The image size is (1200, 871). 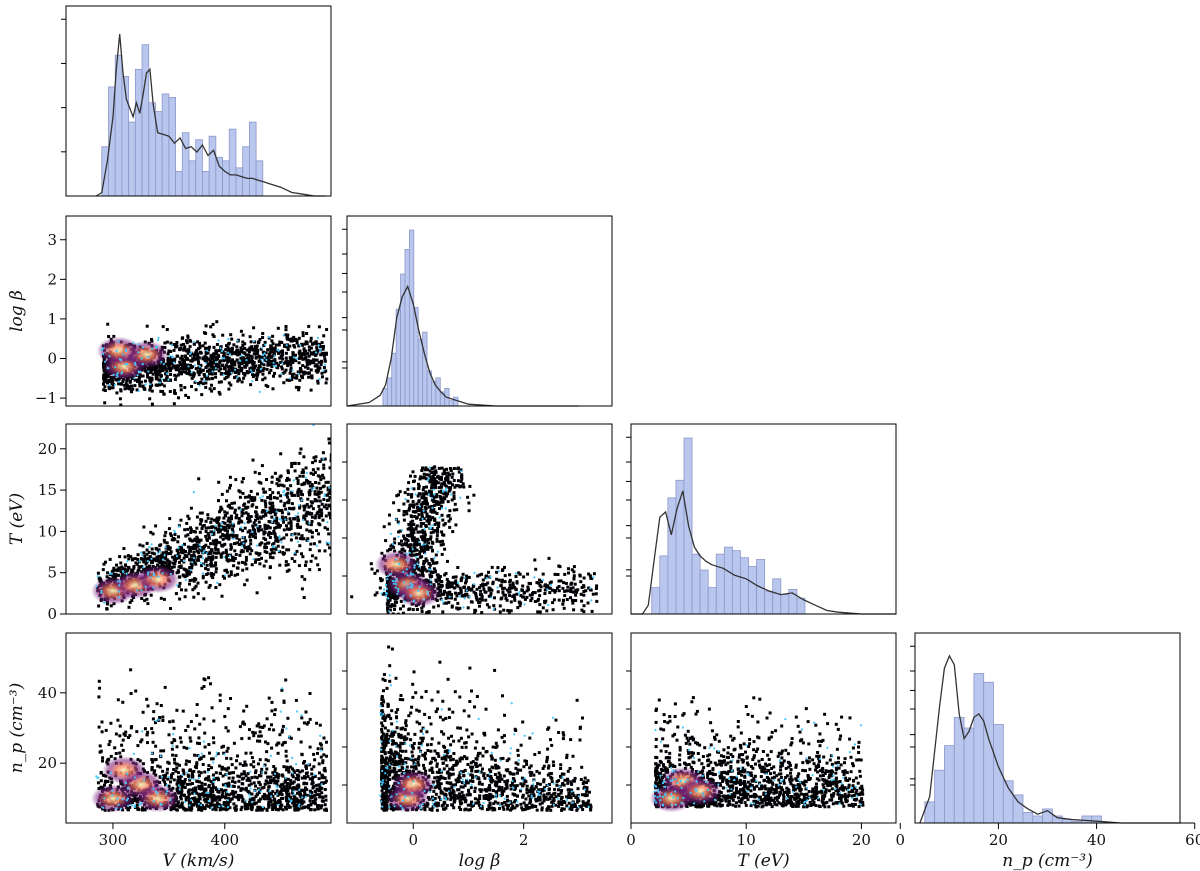 What do you see at coordinates (52, 573) in the screenshot?
I see `y-tick-label: 5` at bounding box center [52, 573].